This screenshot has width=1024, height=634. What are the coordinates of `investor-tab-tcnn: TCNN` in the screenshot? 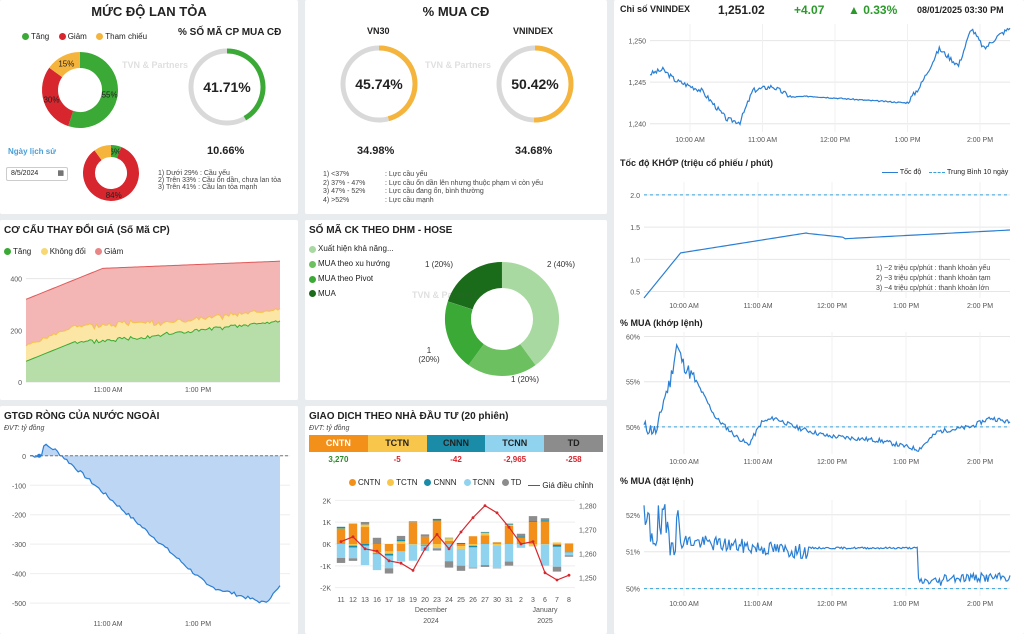 It's located at (515, 443).